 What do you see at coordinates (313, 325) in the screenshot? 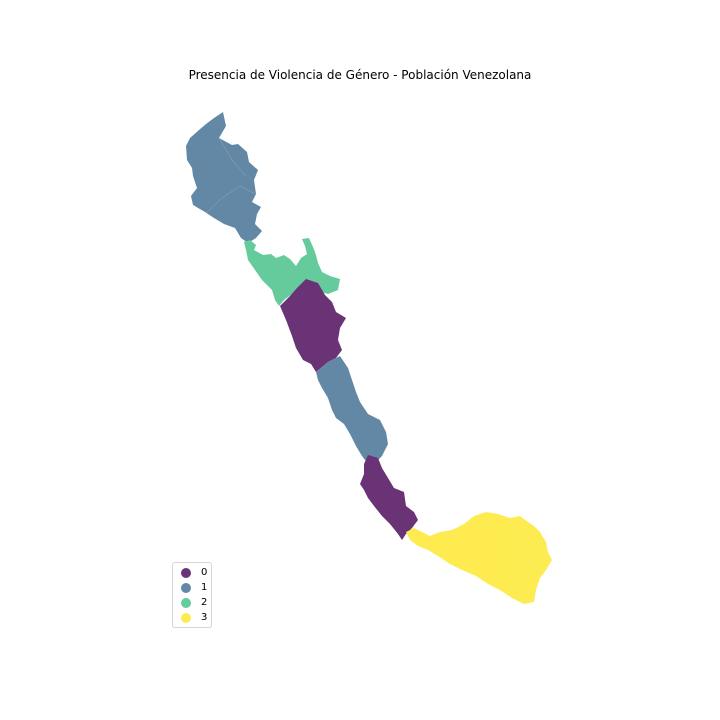
I see `region-purple-middle` at bounding box center [313, 325].